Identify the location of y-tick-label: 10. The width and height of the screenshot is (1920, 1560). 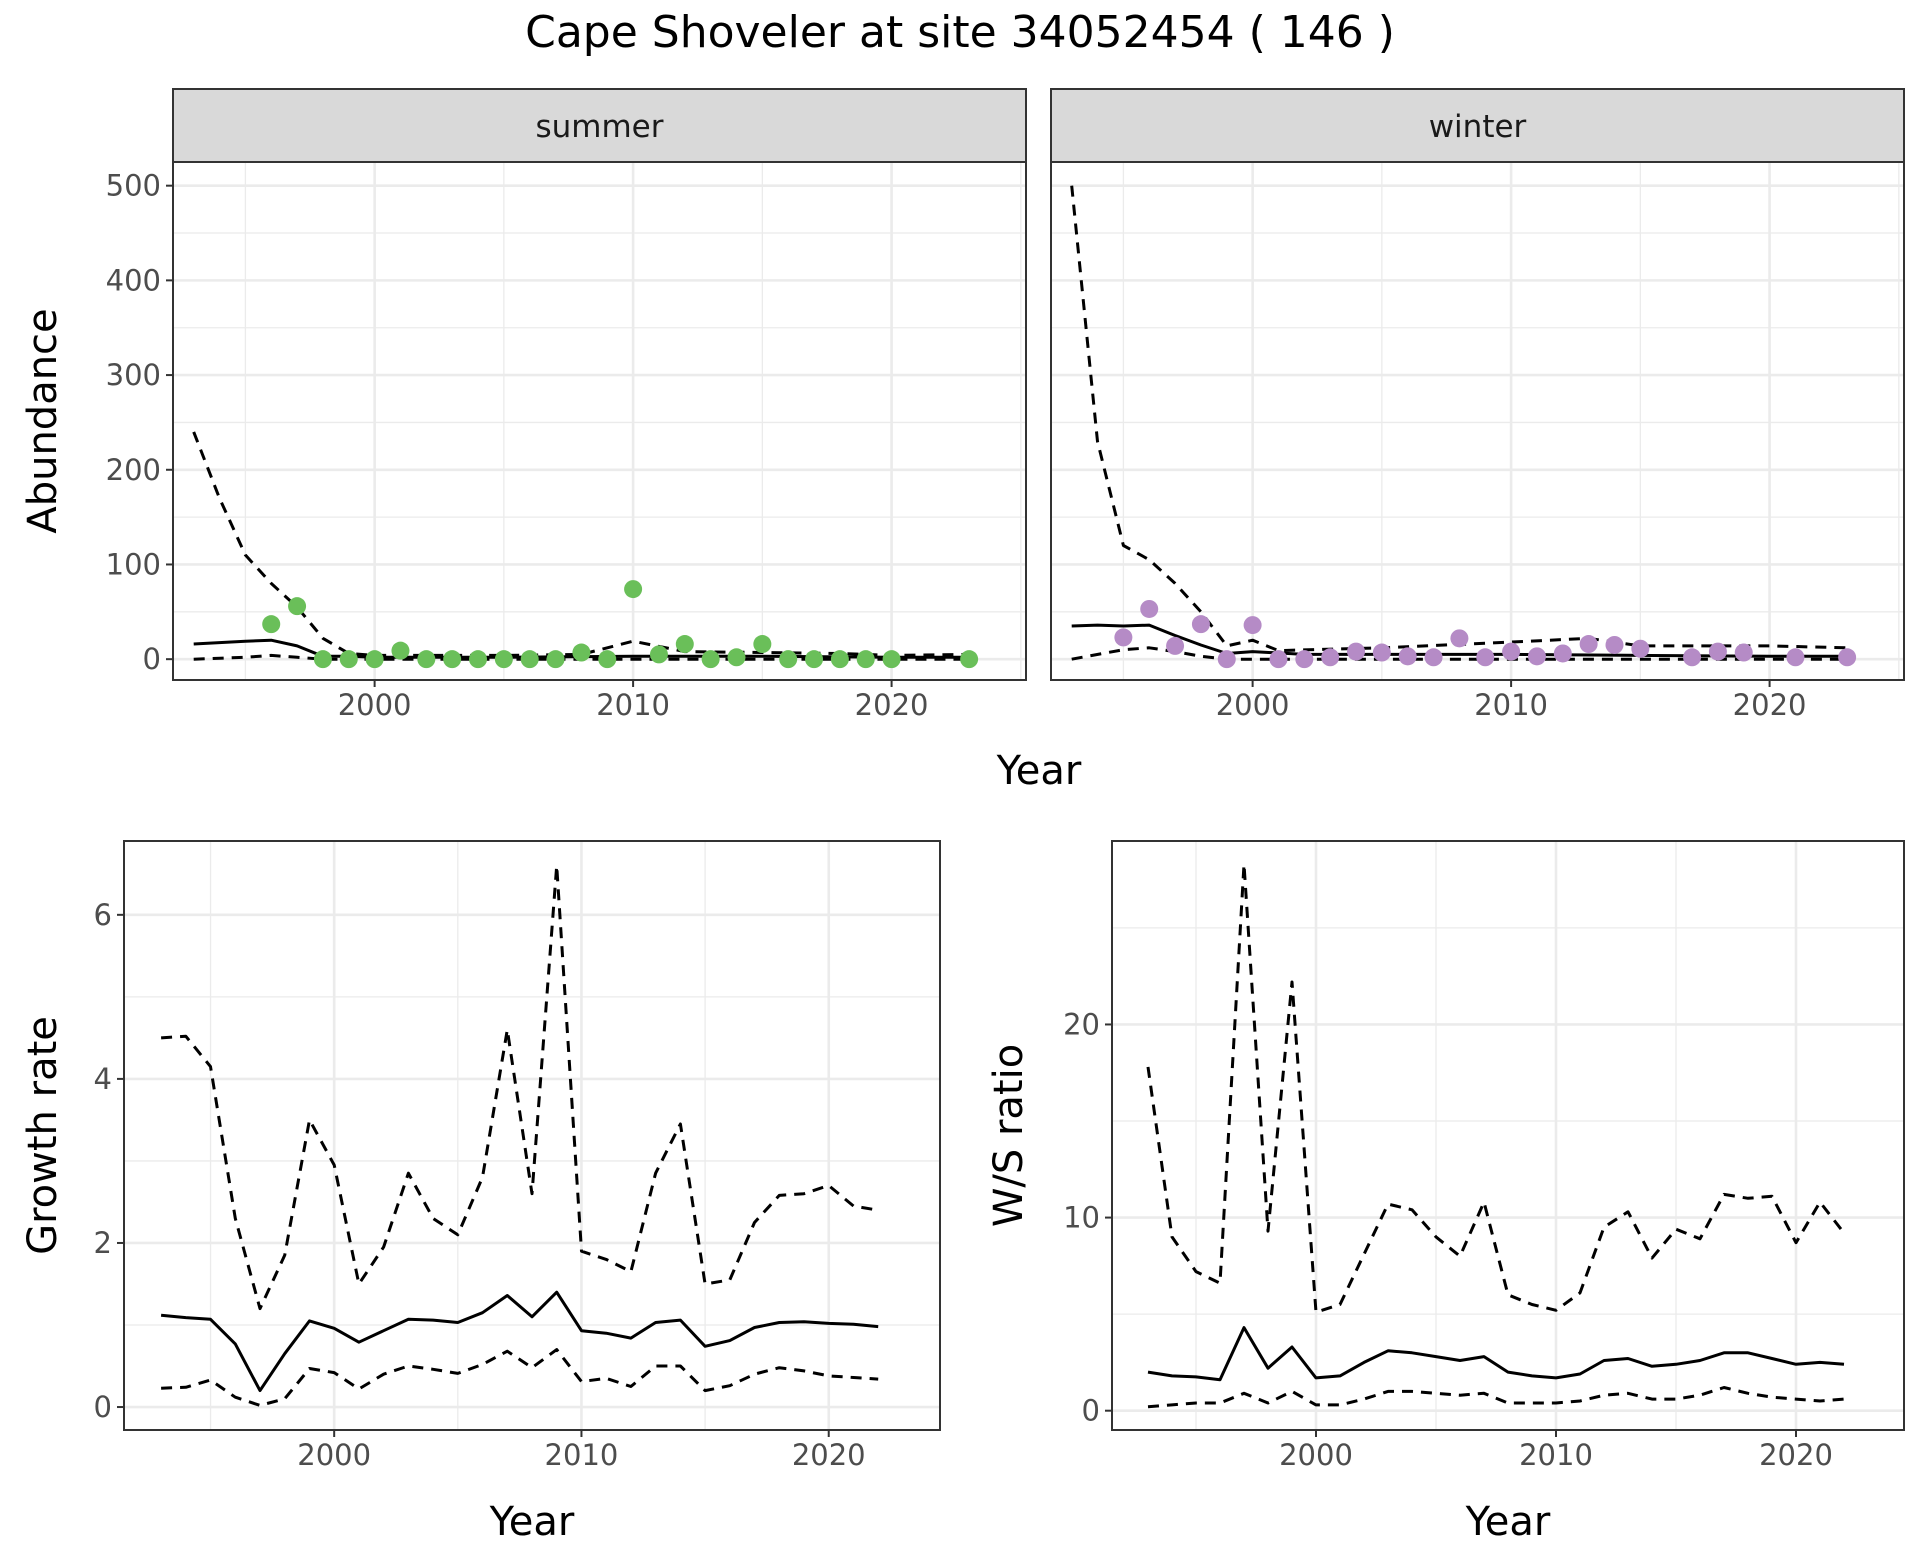
(1081, 1218).